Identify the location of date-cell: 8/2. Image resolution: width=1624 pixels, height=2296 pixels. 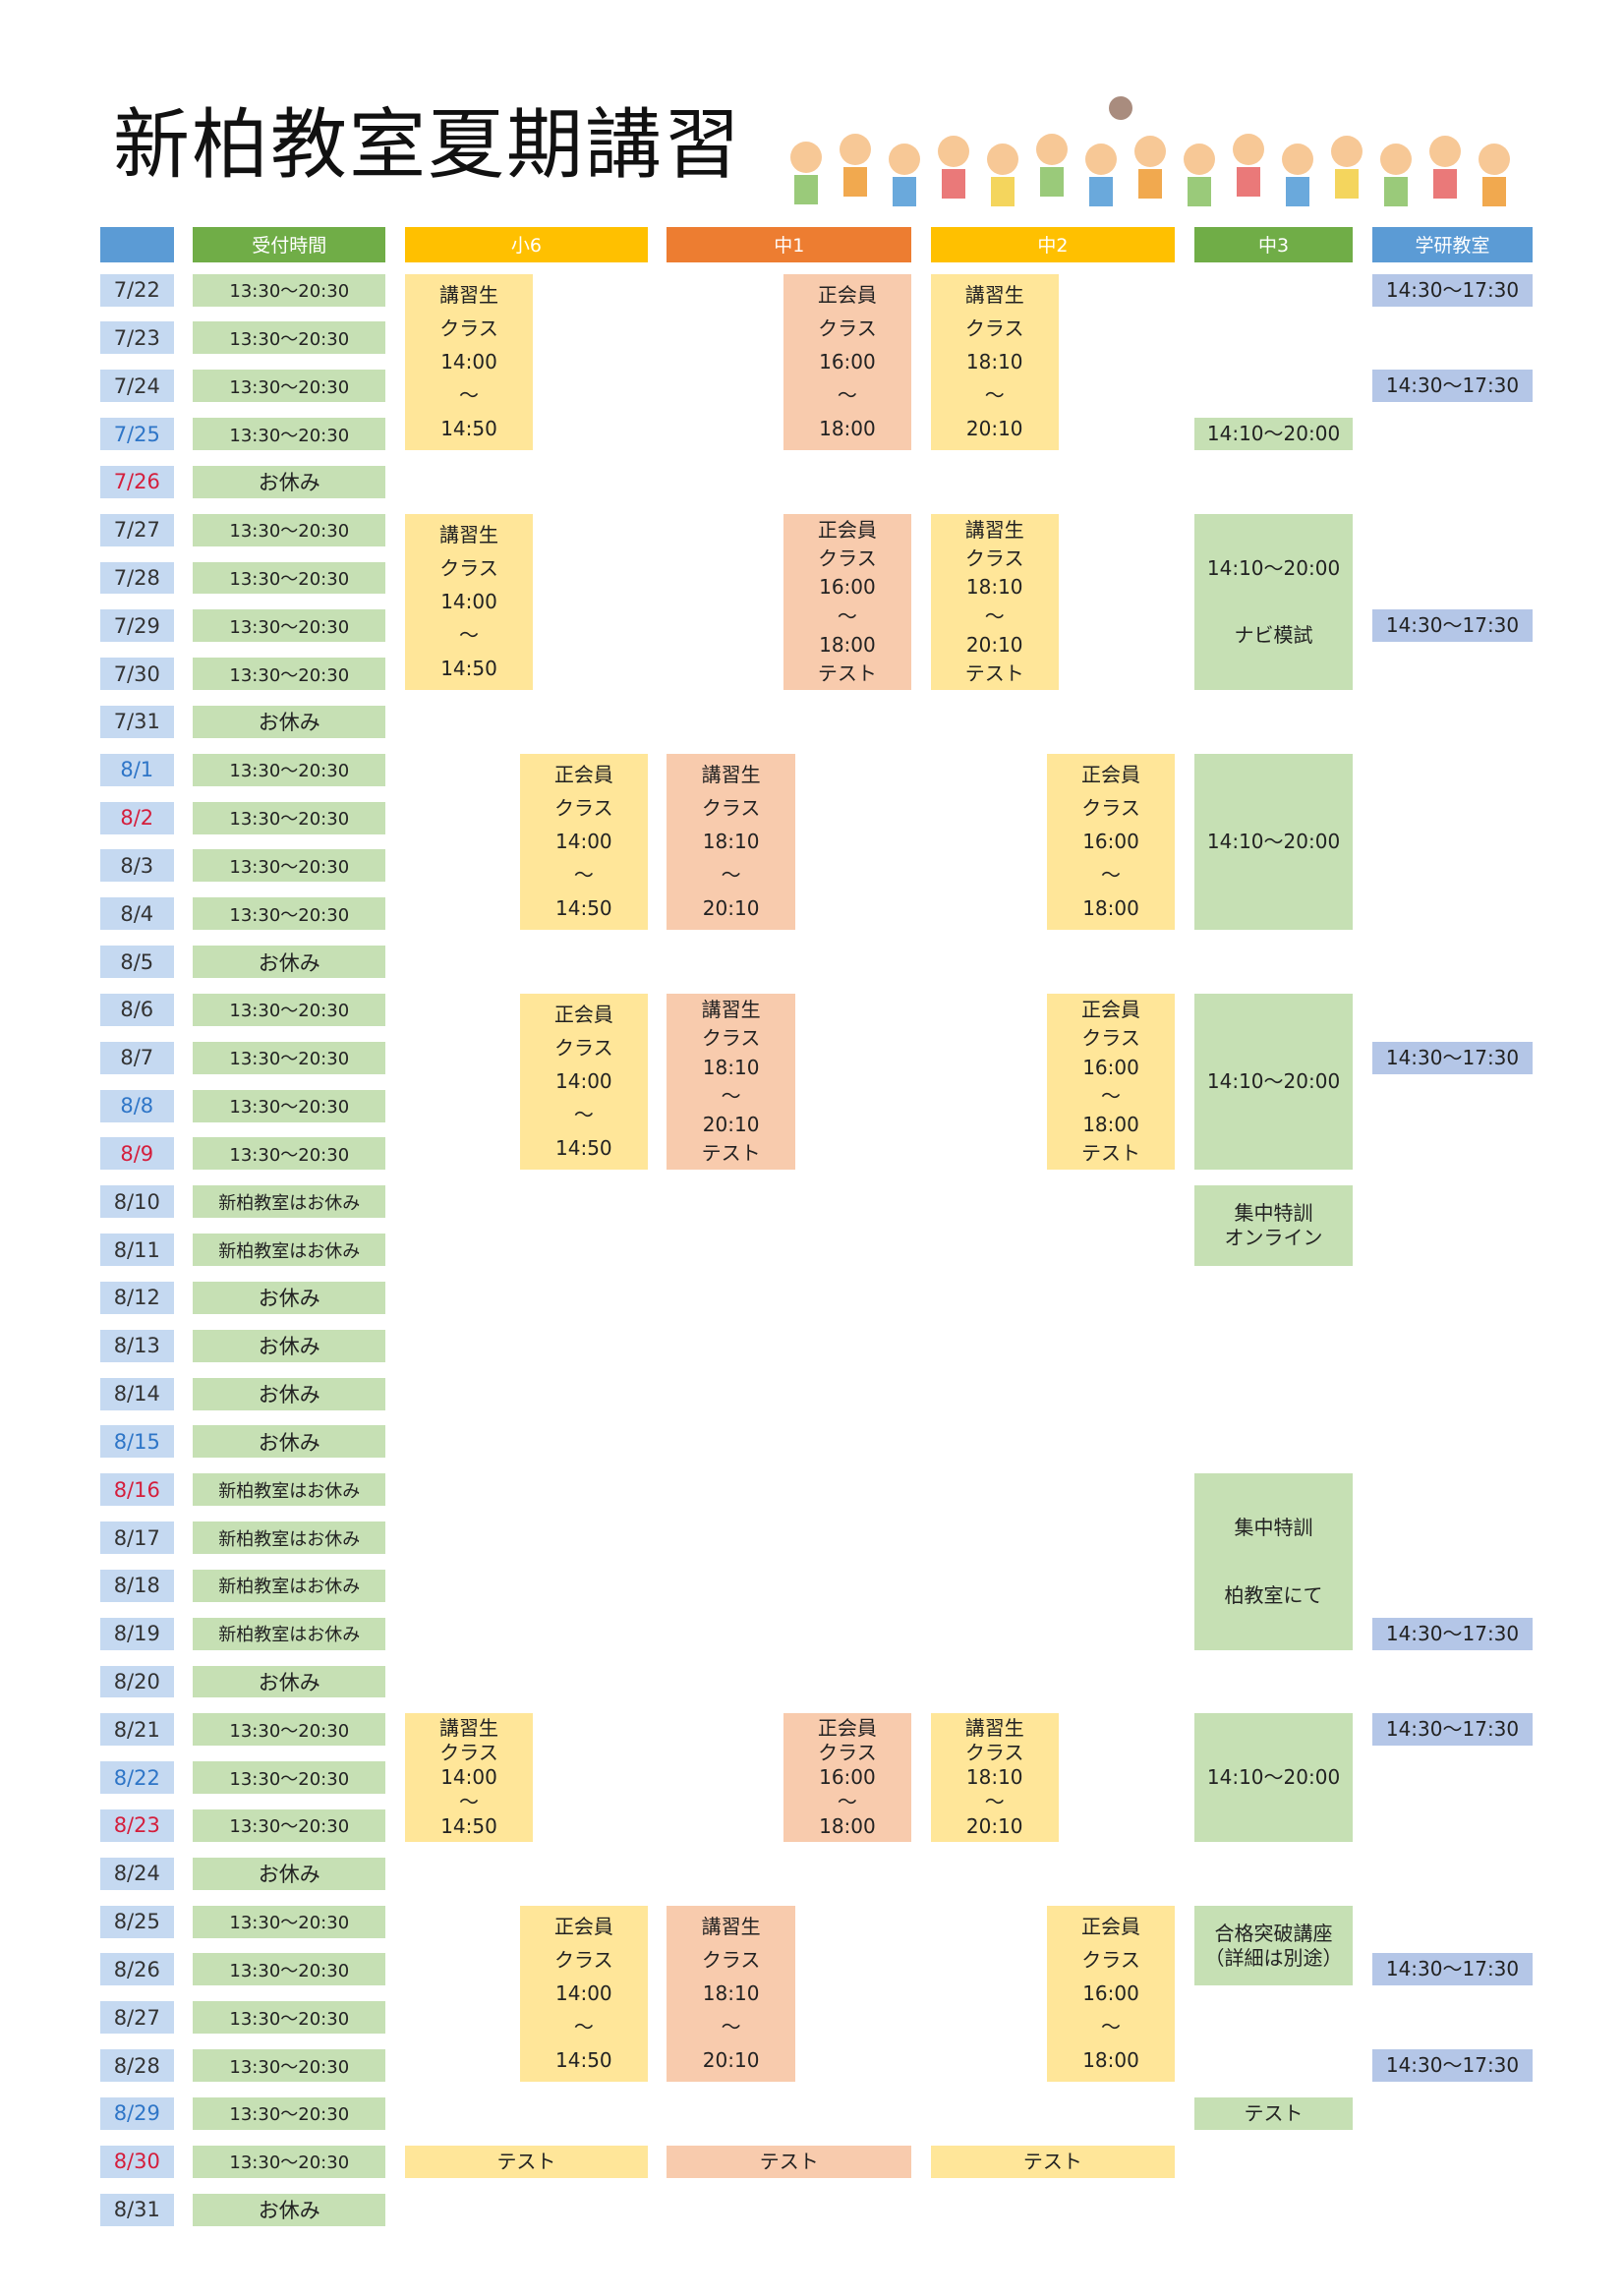
(136, 818).